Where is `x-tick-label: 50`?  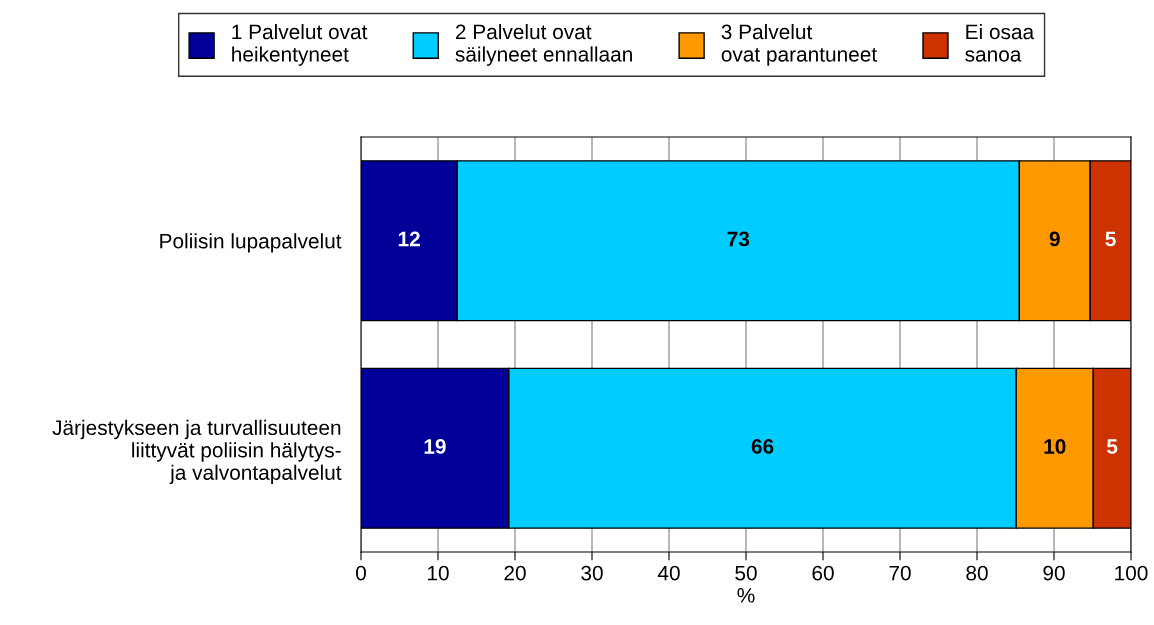
x-tick-label: 50 is located at coordinates (746, 573).